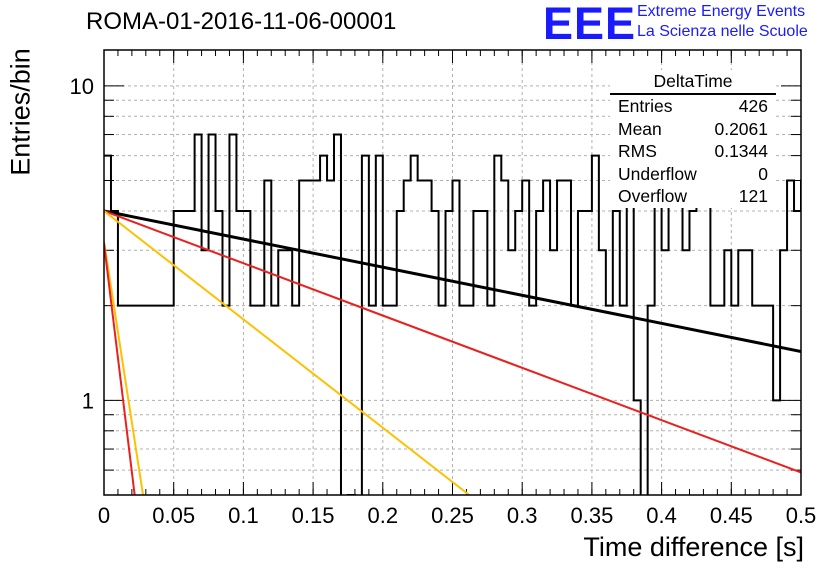 The width and height of the screenshot is (836, 572). What do you see at coordinates (693, 82) in the screenshot?
I see `stats-title: DeltaTime` at bounding box center [693, 82].